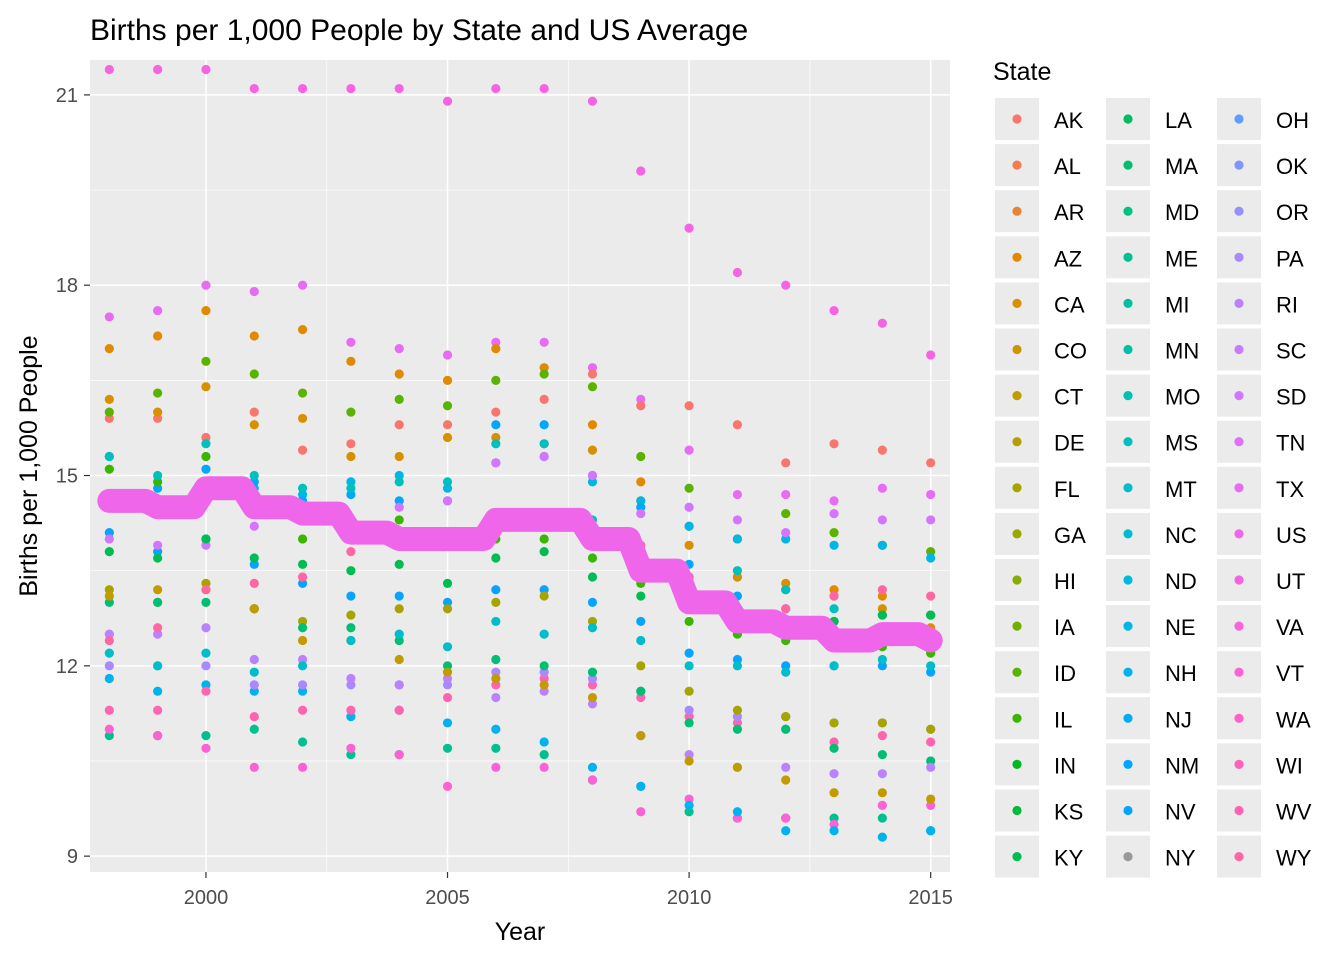  I want to click on legend-label-id: ID, so click(1065, 673).